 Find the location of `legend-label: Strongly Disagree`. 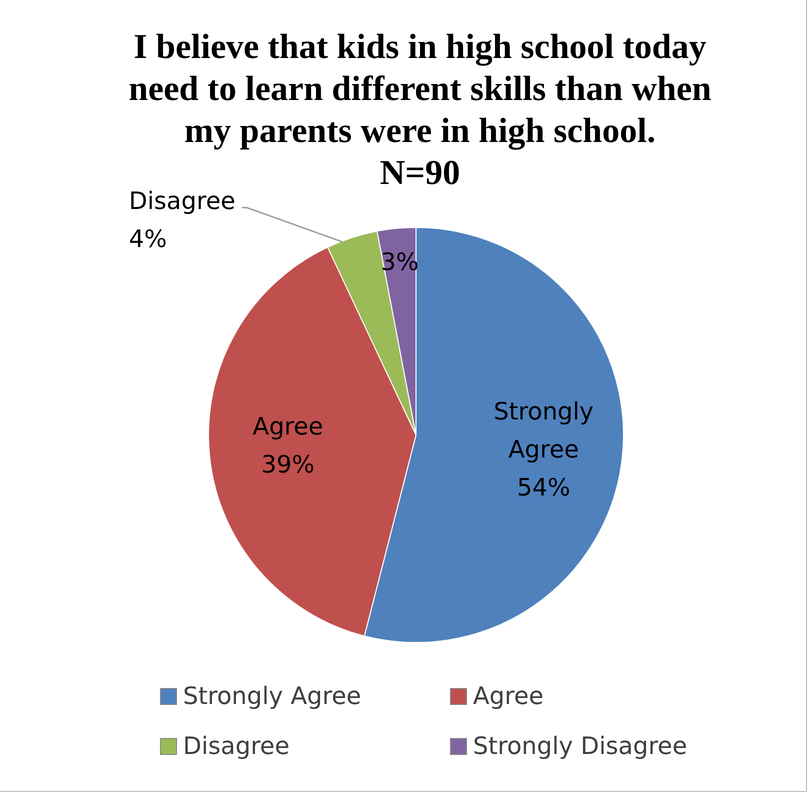

legend-label: Strongly Disagree is located at coordinates (580, 746).